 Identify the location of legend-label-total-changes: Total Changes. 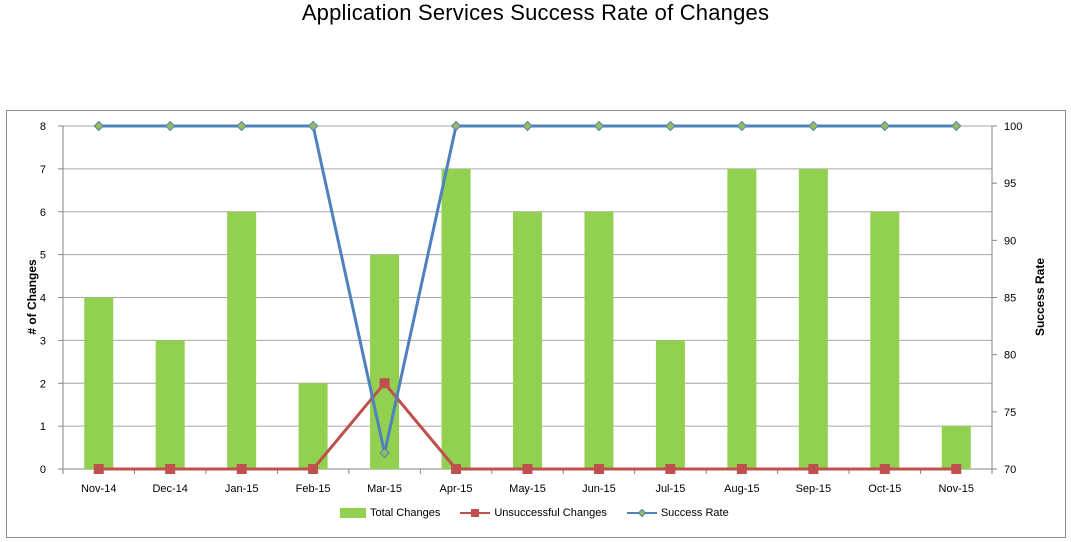
(405, 513).